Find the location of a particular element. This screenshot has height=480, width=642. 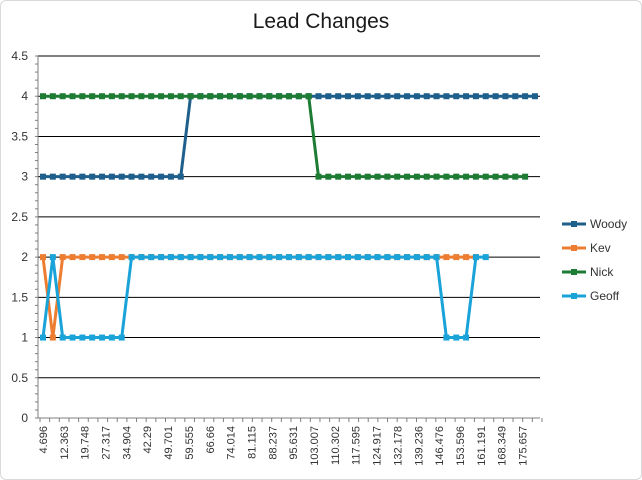

legend-label-kev: Kev is located at coordinates (600, 248).